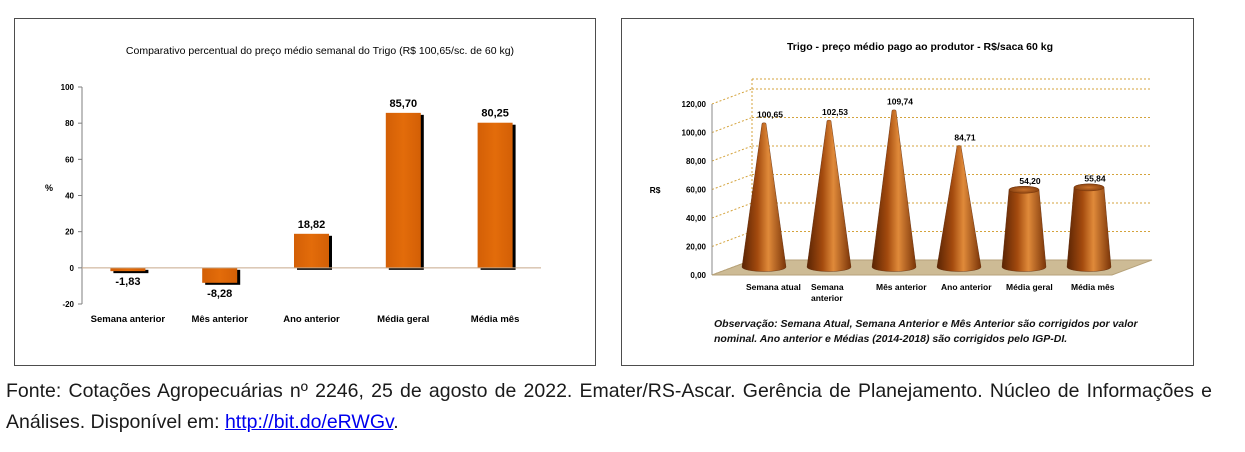 The height and width of the screenshot is (452, 1245). What do you see at coordinates (68, 87) in the screenshot?
I see `y-tick-label: 100` at bounding box center [68, 87].